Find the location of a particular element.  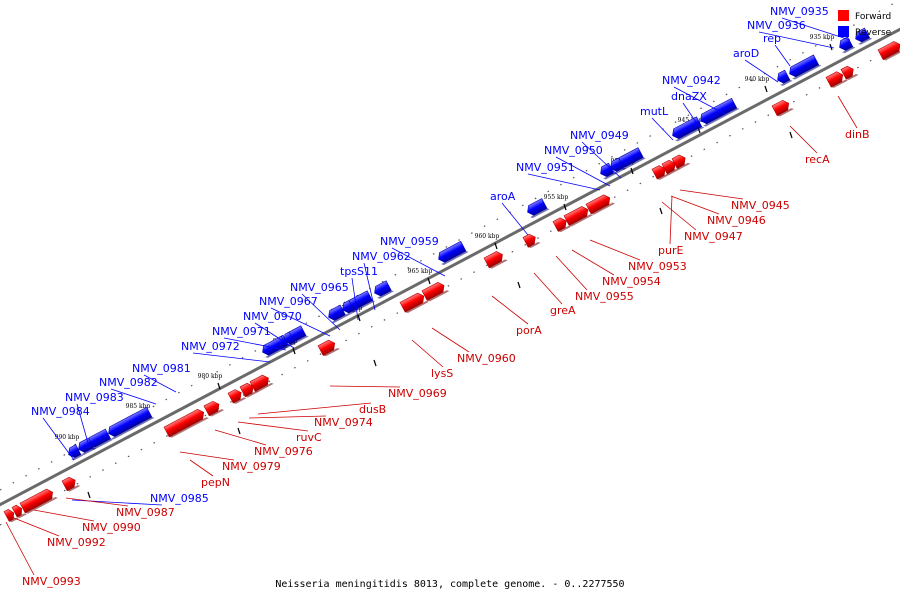

reverse-gene-label: NMV_0983 is located at coordinates (94, 397).